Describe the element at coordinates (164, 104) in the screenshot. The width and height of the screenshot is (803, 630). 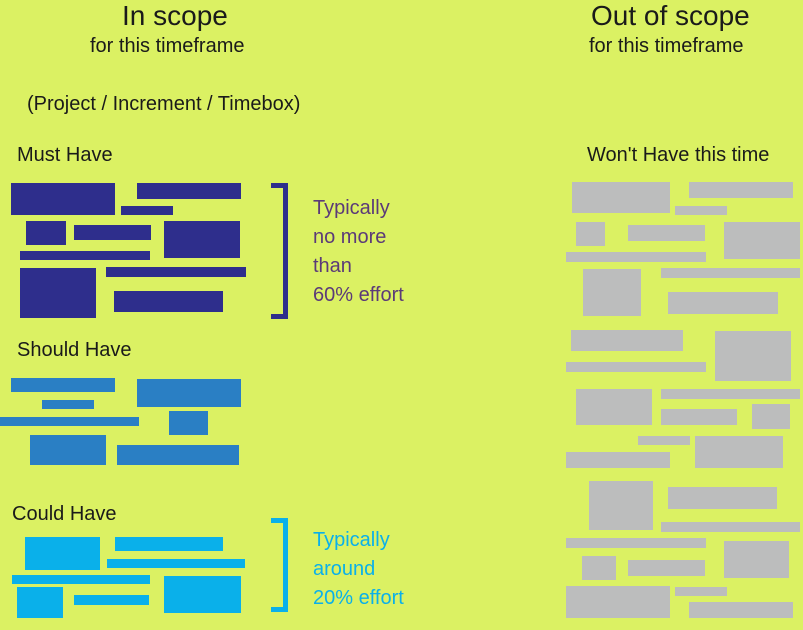
I see `scope-note: (Project / Increment / Timebox)` at that location.